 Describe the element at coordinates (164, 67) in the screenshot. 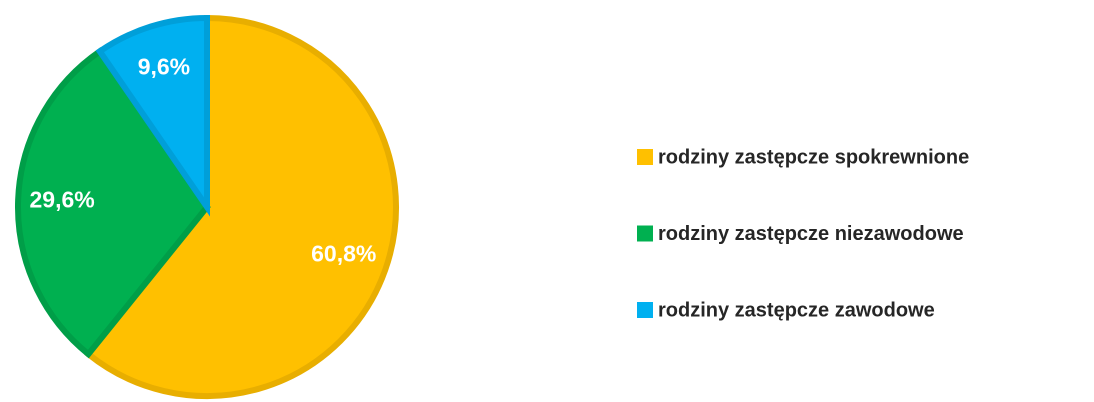

I see `slice-label: 9,6%` at that location.